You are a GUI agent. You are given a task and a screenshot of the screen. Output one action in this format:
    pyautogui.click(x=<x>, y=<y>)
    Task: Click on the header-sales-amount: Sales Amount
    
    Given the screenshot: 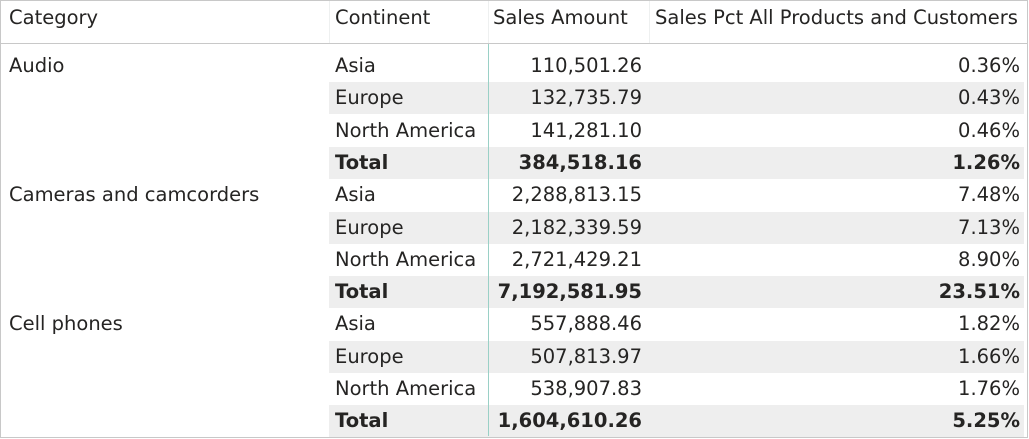 What is the action you would take?
    pyautogui.click(x=560, y=17)
    